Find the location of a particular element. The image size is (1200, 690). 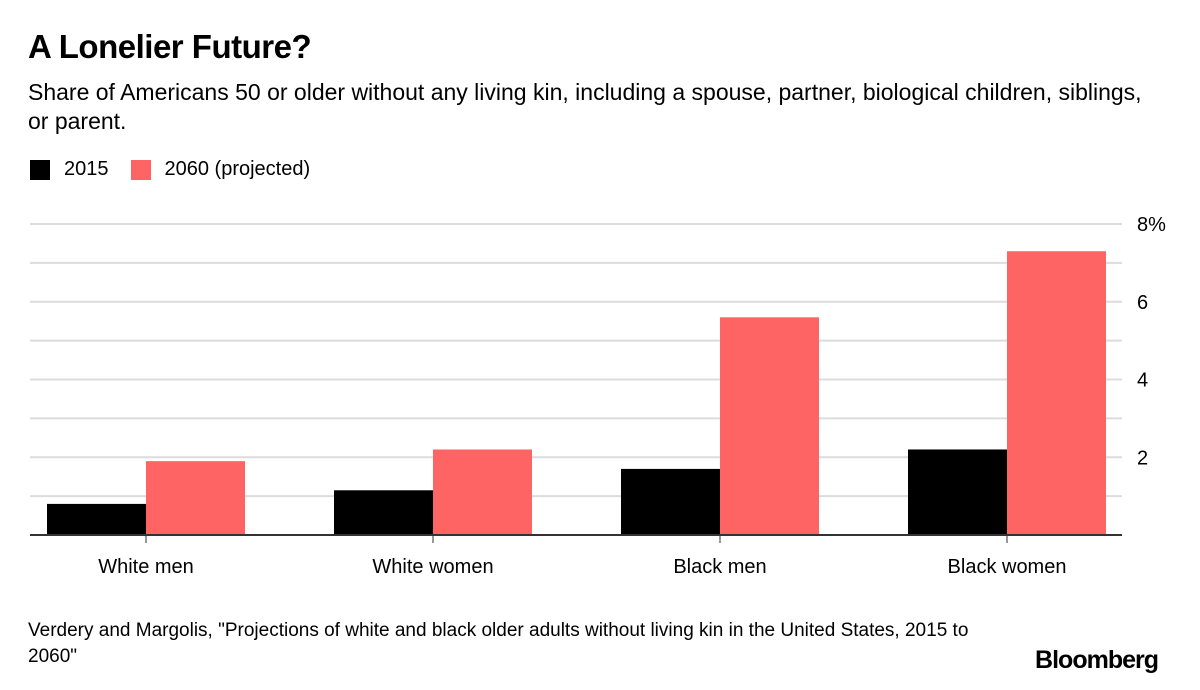

legend-item-2060: 2060 (projected) is located at coordinates (220, 169).